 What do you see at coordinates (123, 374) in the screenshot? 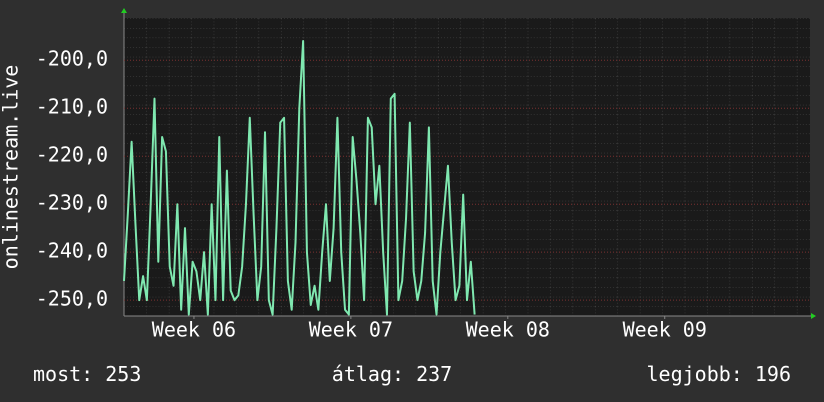
I see `stat-value: 253` at bounding box center [123, 374].